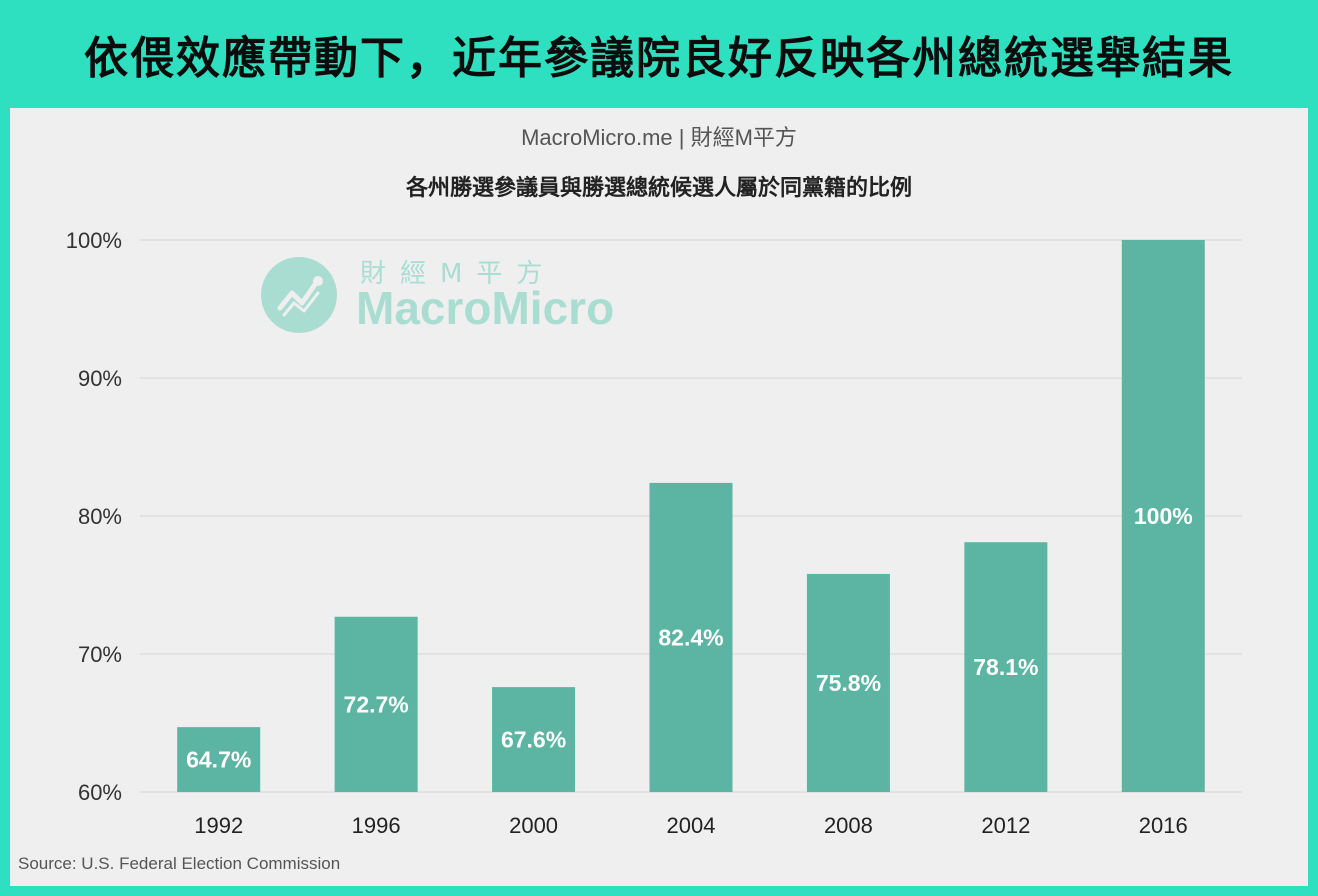 The image size is (1318, 896). I want to click on macromicro-logo-icon, so click(299, 295).